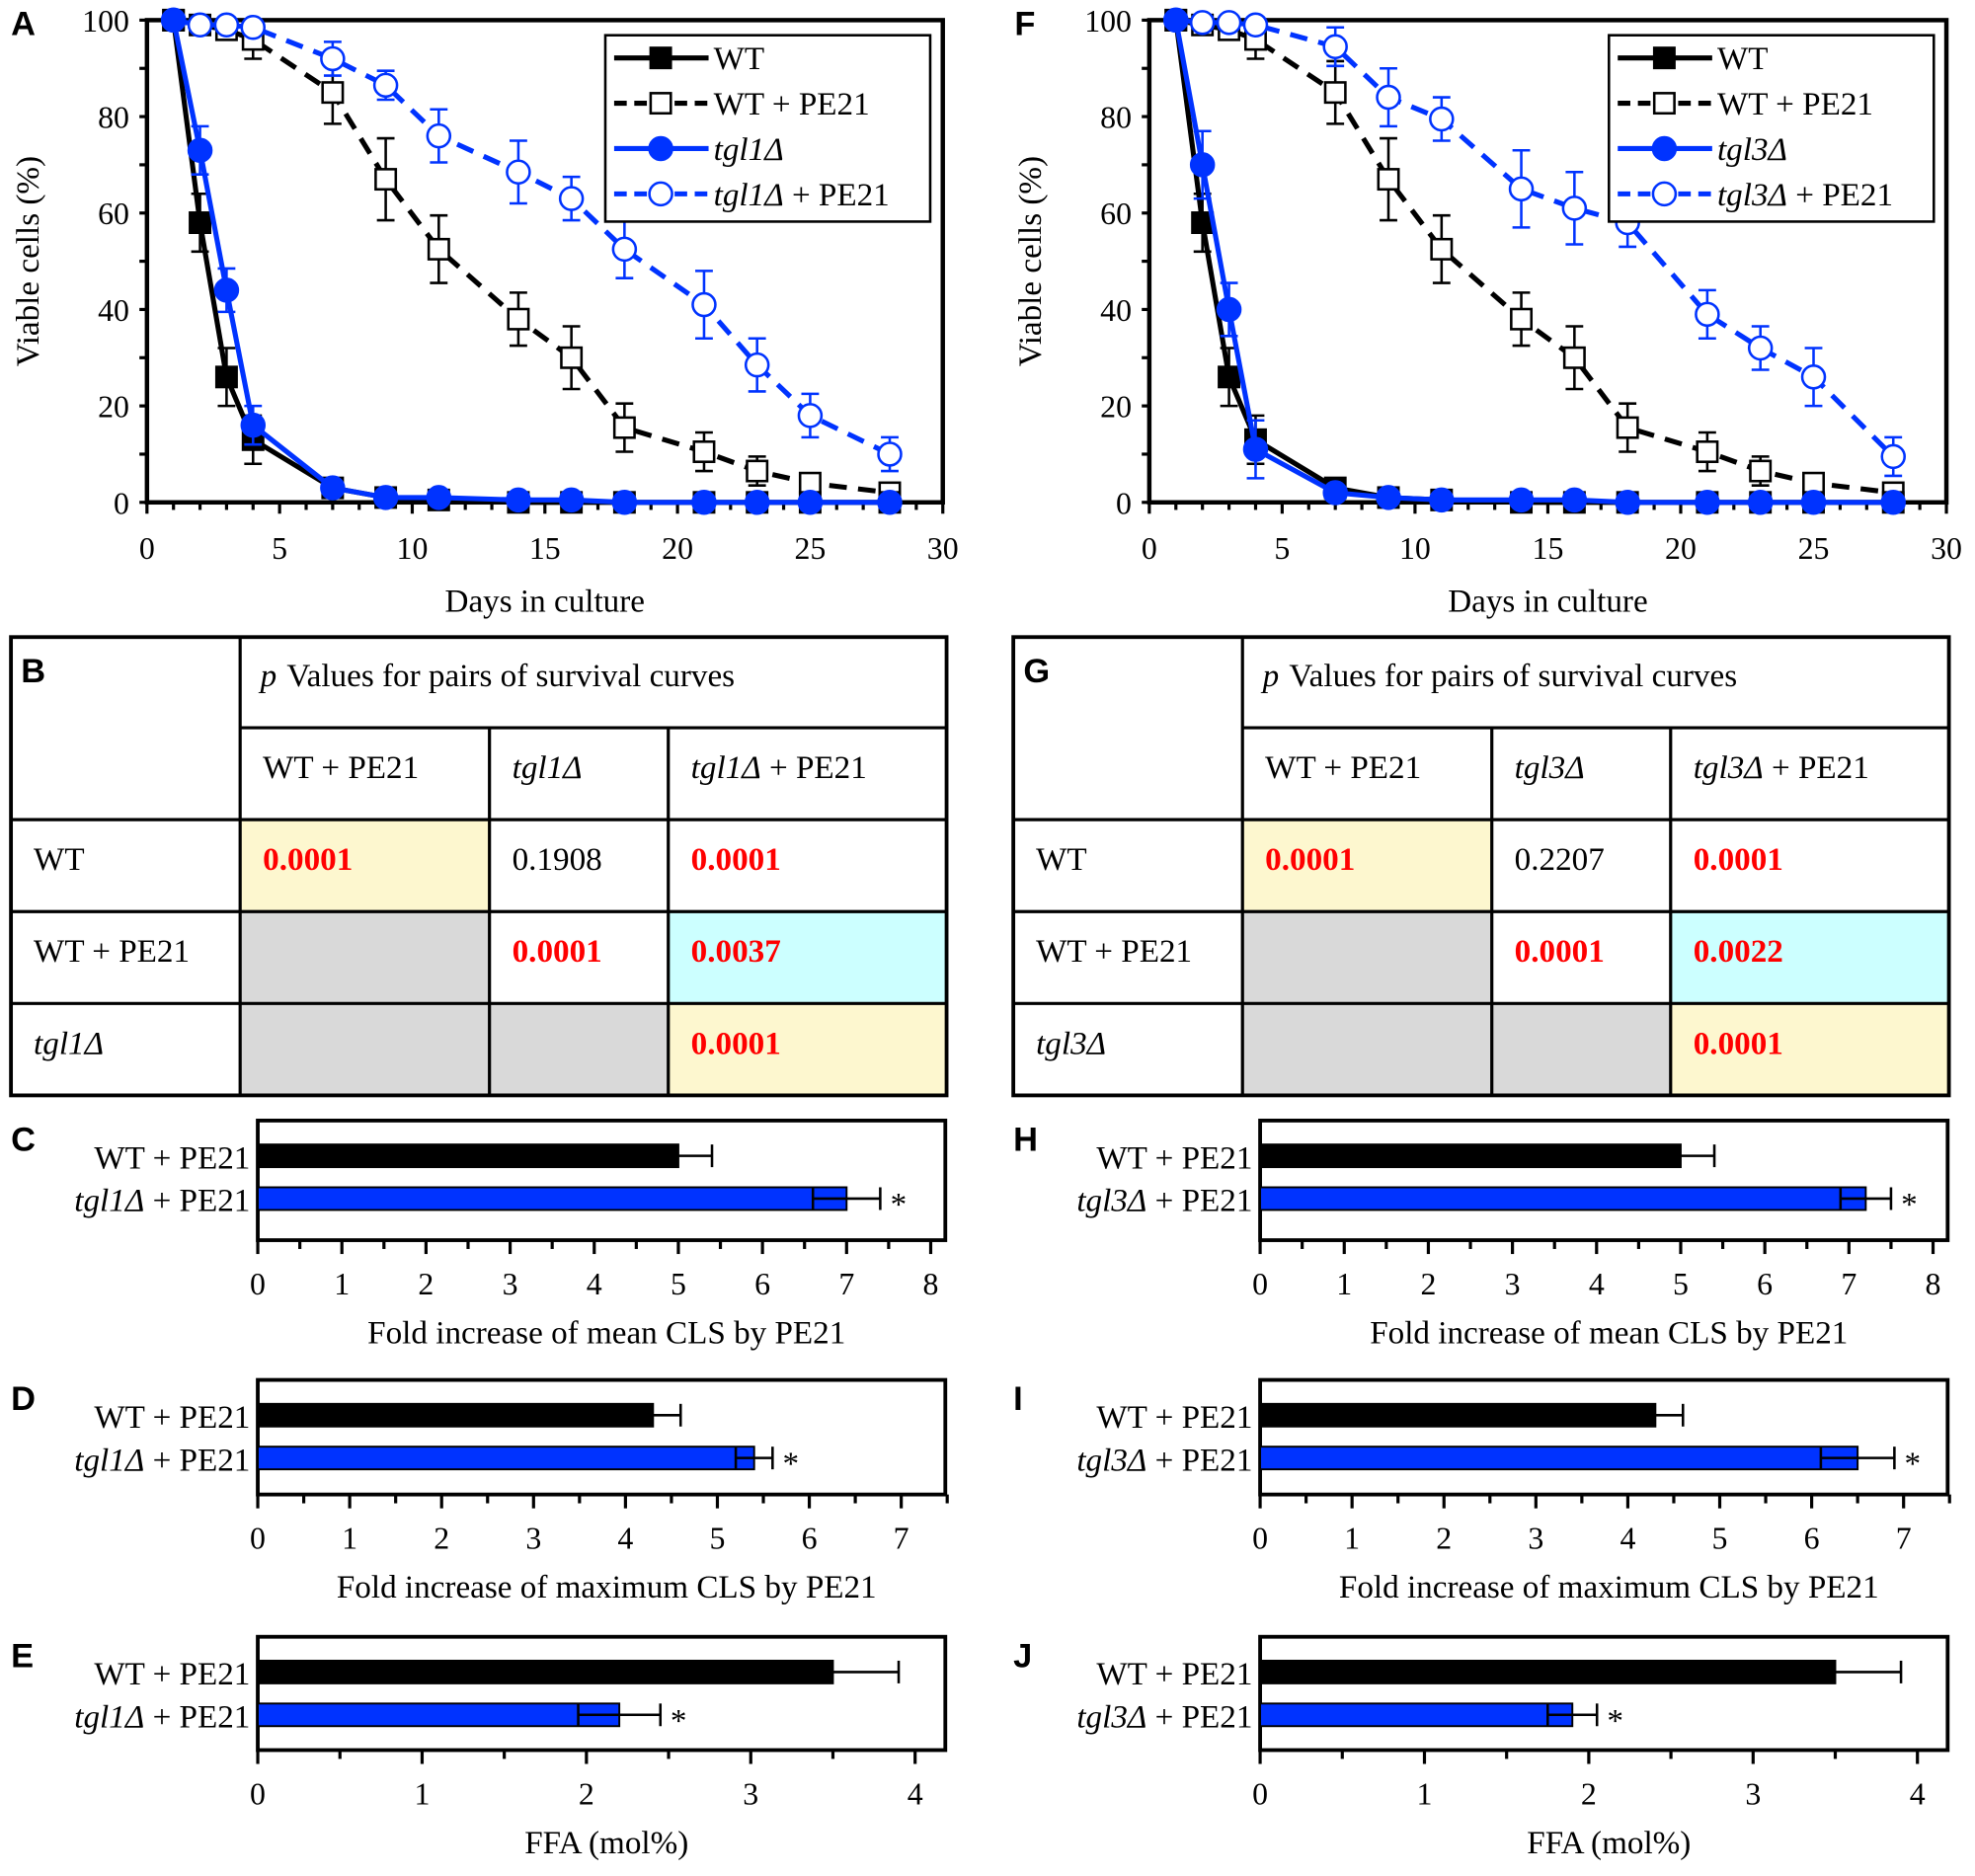 The height and width of the screenshot is (1876, 1975). Describe the element at coordinates (1756, 195) in the screenshot. I see `legend-item: tgl3Δ + PE21` at that location.